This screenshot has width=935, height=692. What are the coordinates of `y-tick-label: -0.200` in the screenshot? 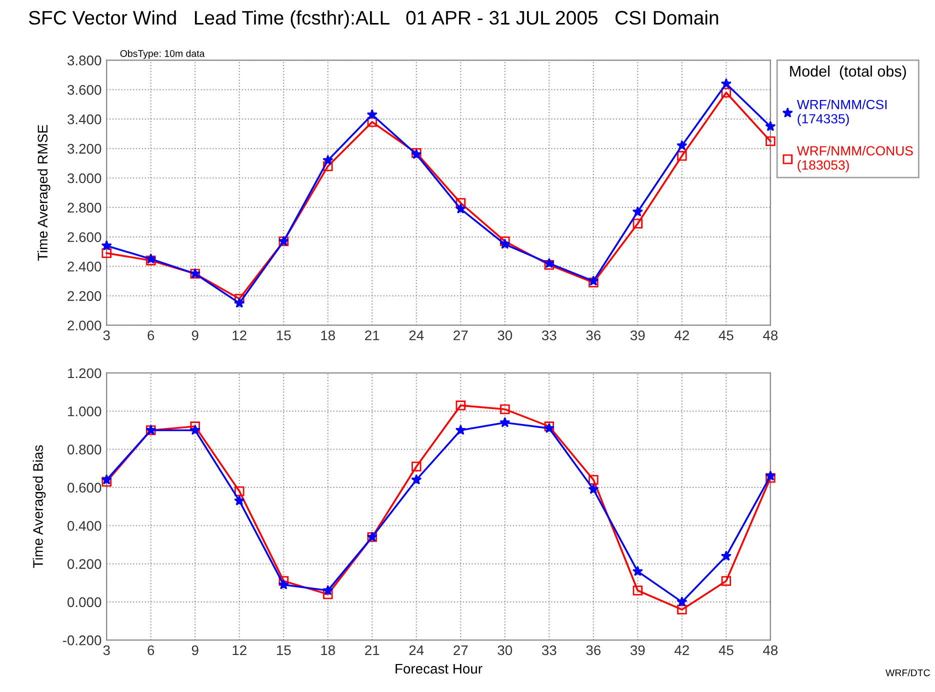 It's located at (82, 640).